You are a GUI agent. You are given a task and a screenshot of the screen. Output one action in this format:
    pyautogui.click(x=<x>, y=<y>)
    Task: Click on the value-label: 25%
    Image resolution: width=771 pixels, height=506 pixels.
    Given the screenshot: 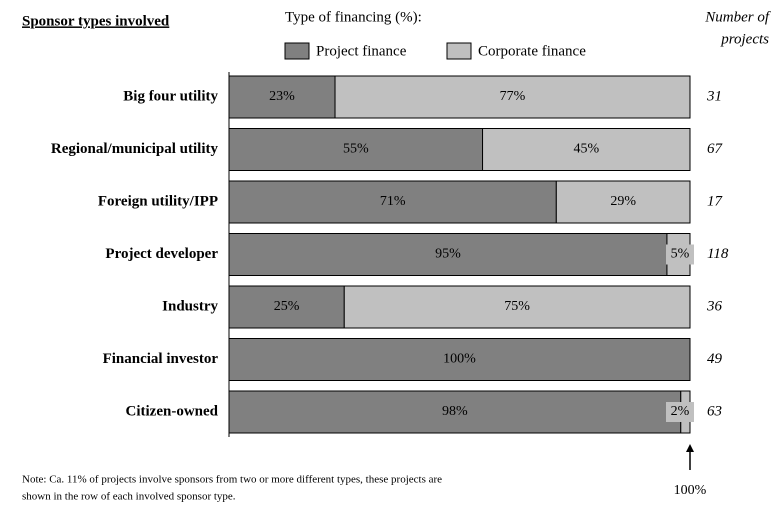 What is the action you would take?
    pyautogui.click(x=287, y=306)
    